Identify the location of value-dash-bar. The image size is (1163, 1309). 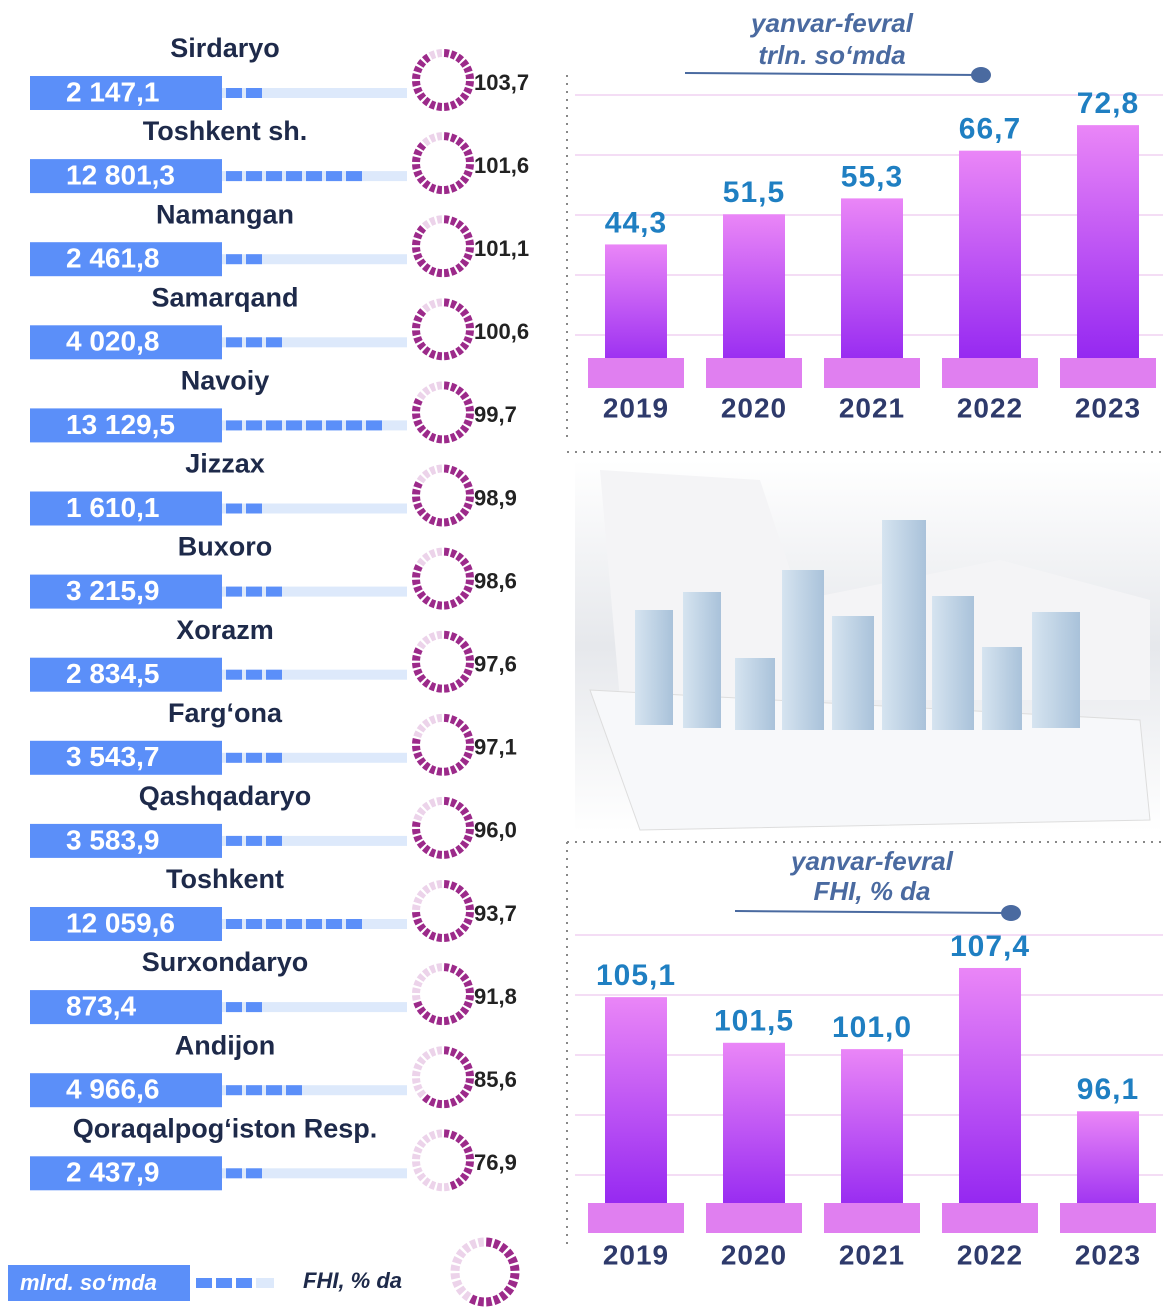
(314, 1173).